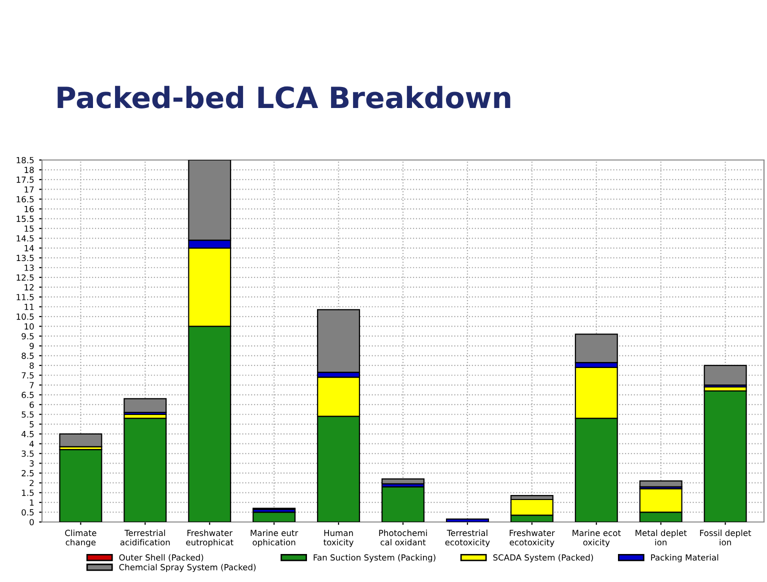 The width and height of the screenshot is (767, 582). What do you see at coordinates (161, 558) in the screenshot?
I see `legend-label: Outer Shell (Packed)` at bounding box center [161, 558].